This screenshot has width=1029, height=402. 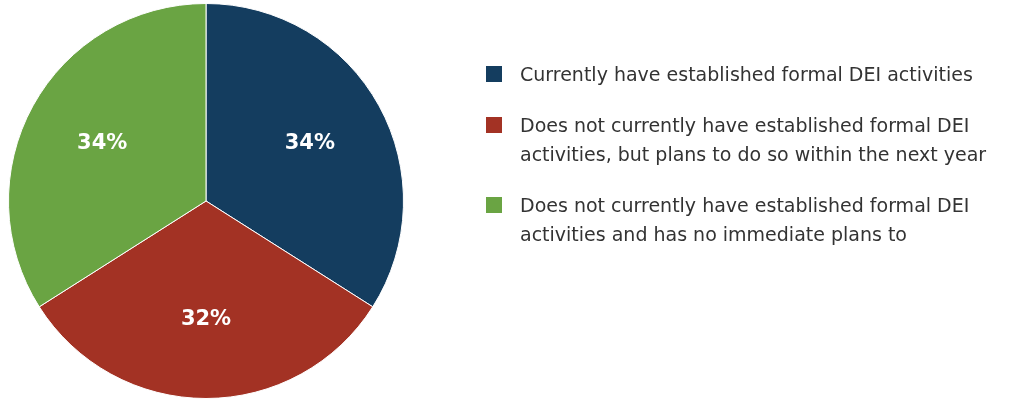 I want to click on legend-label: Currently have established formal DEI activities, so click(x=747, y=74).